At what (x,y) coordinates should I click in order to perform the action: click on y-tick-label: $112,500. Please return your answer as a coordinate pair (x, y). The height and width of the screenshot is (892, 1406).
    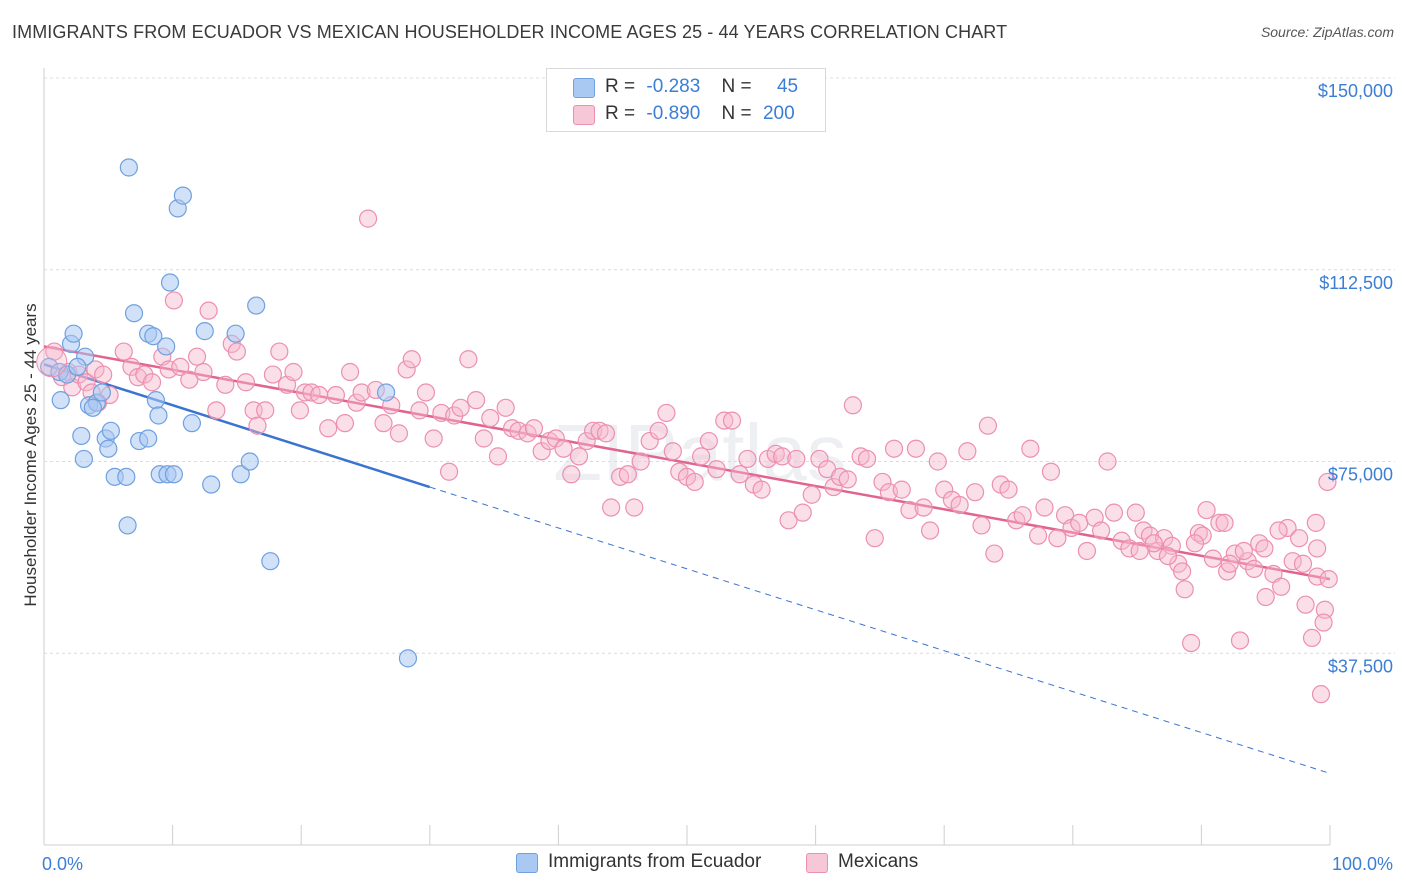
    Looking at the image, I should click on (1356, 283).